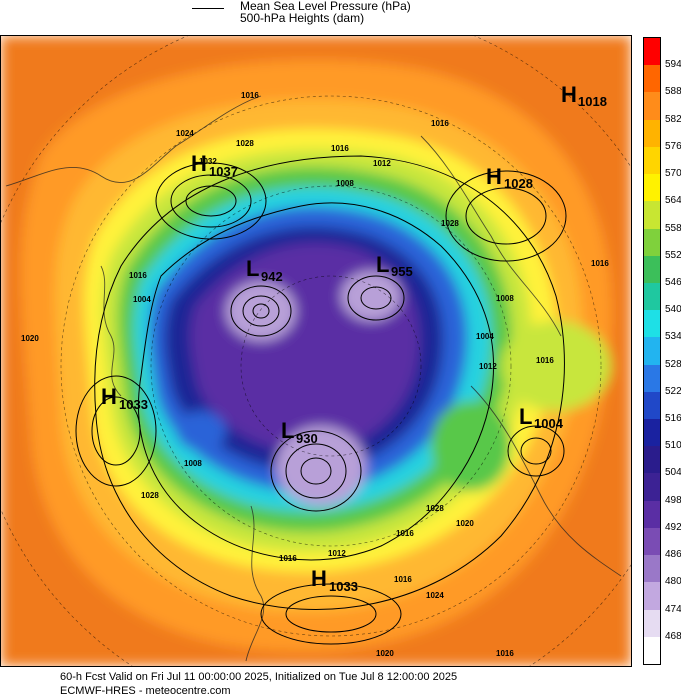  I want to click on color-scale-label: 486, so click(673, 555).